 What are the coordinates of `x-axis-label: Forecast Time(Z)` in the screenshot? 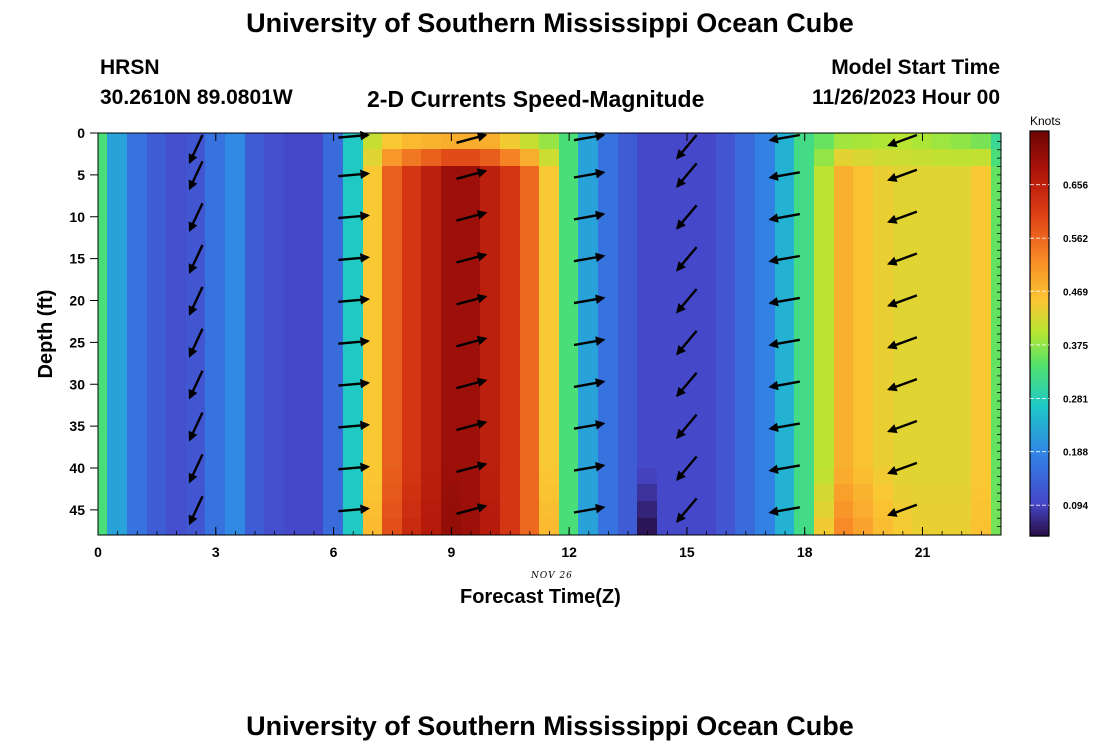 It's located at (540, 597).